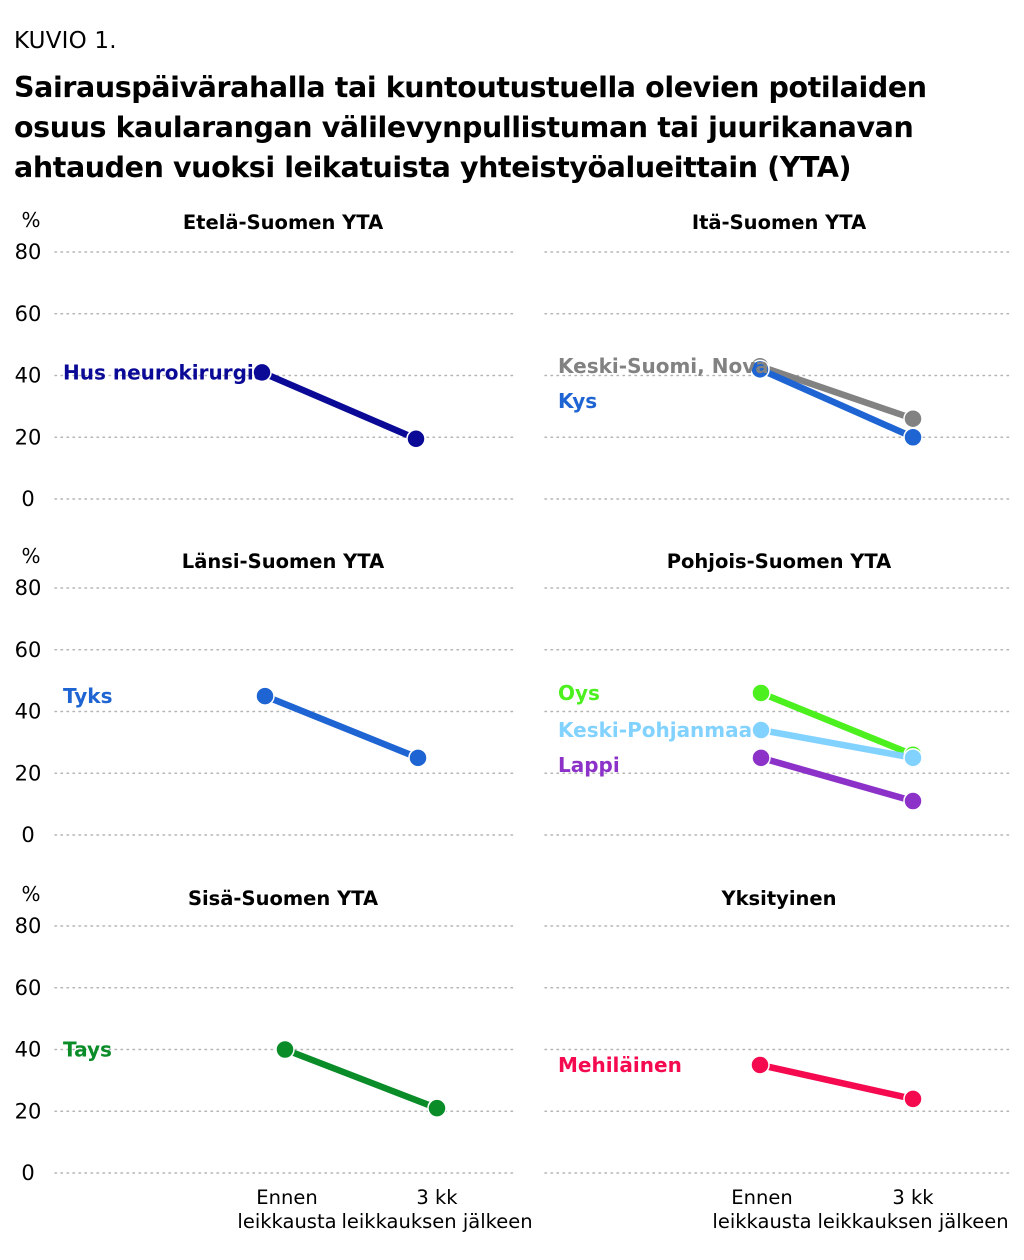 This screenshot has height=1260, width=1024. I want to click on y-tick-label-etela-suomen-yta-80: 80, so click(28, 252).